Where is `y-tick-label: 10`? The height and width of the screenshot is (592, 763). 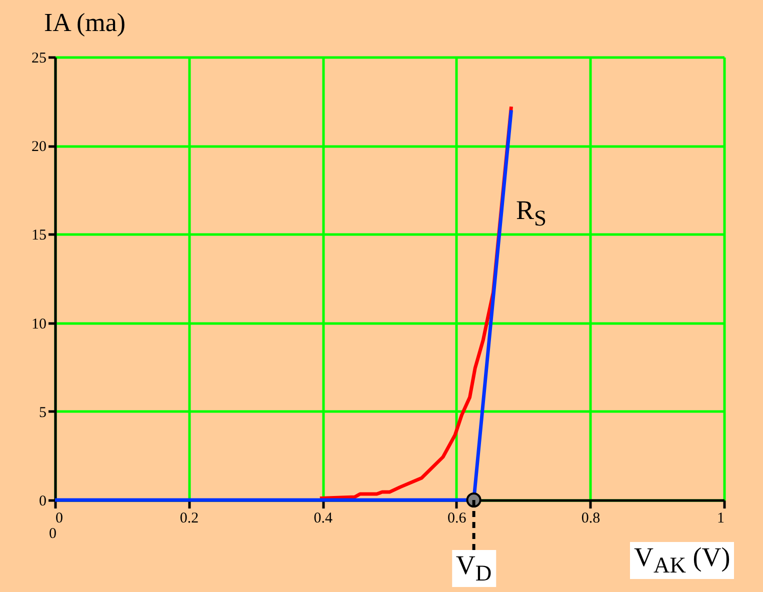 y-tick-label: 10 is located at coordinates (39, 324).